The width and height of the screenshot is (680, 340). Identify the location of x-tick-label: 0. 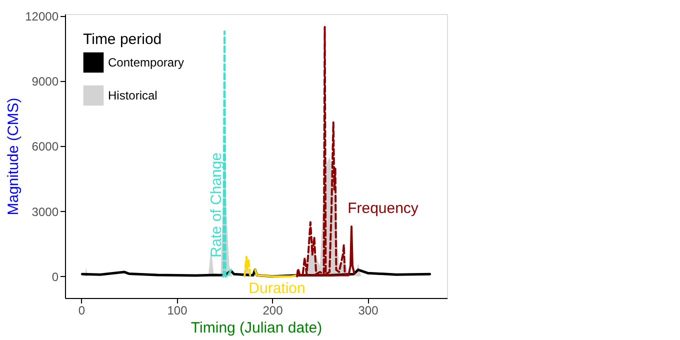
(82, 311).